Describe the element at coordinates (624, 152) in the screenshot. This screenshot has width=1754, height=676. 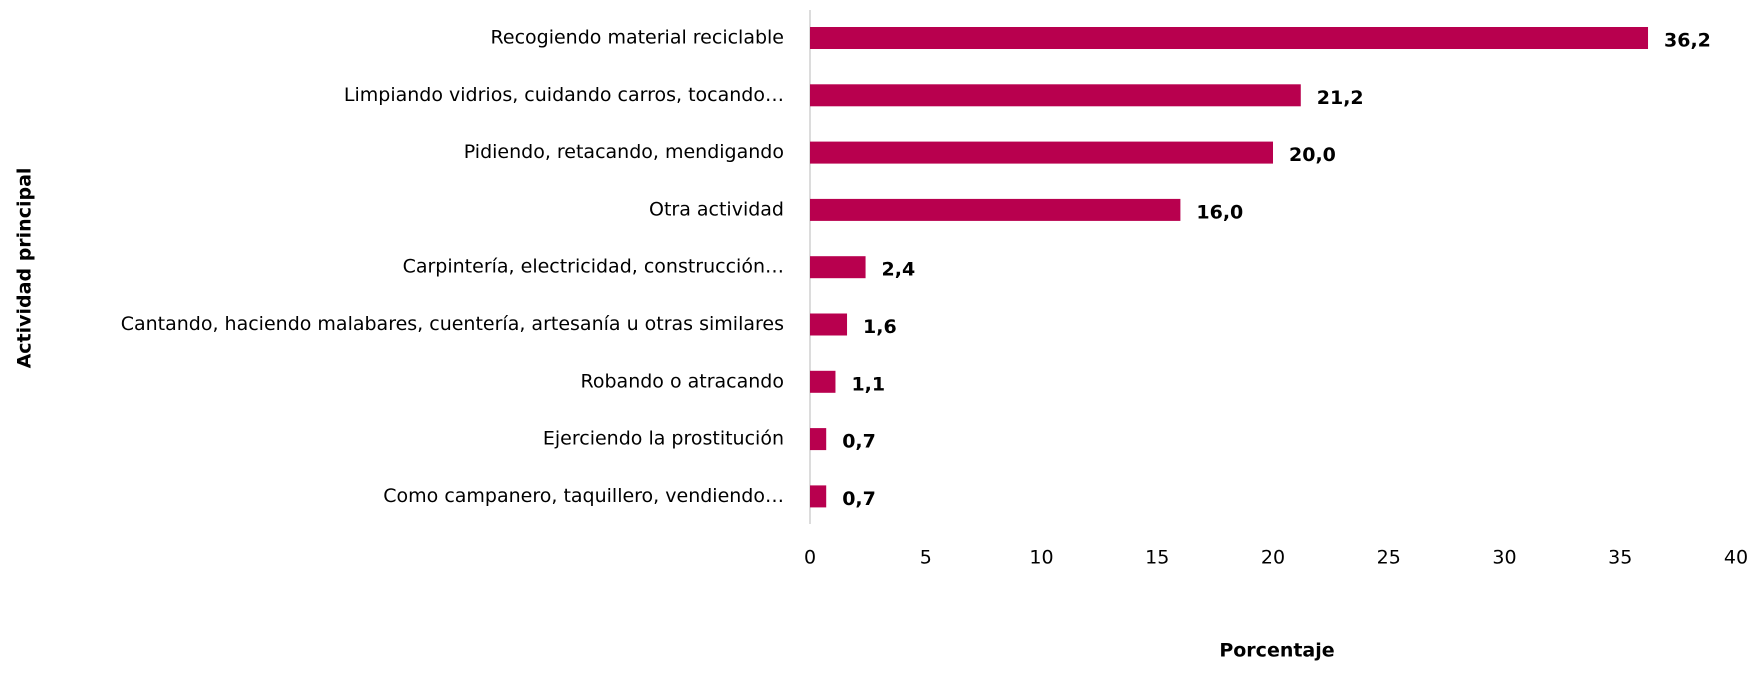
I see `category-label: Pidiendo, retacando, mendigando` at that location.